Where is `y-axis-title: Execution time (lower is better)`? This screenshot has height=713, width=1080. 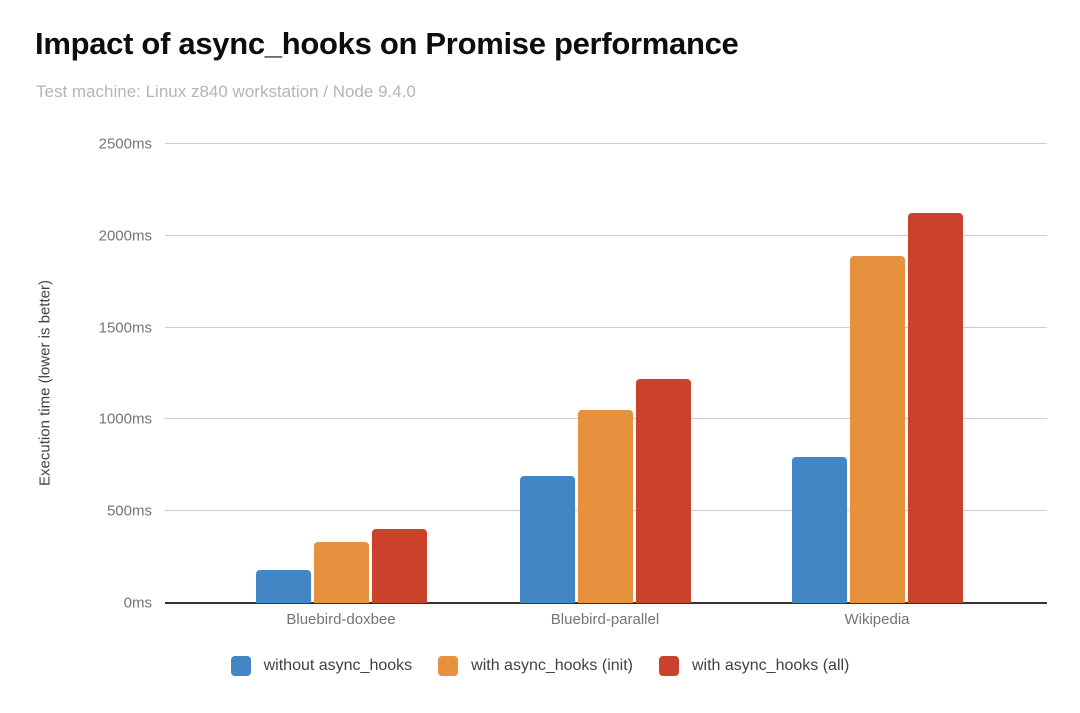 y-axis-title: Execution time (lower is better) is located at coordinates (45, 383).